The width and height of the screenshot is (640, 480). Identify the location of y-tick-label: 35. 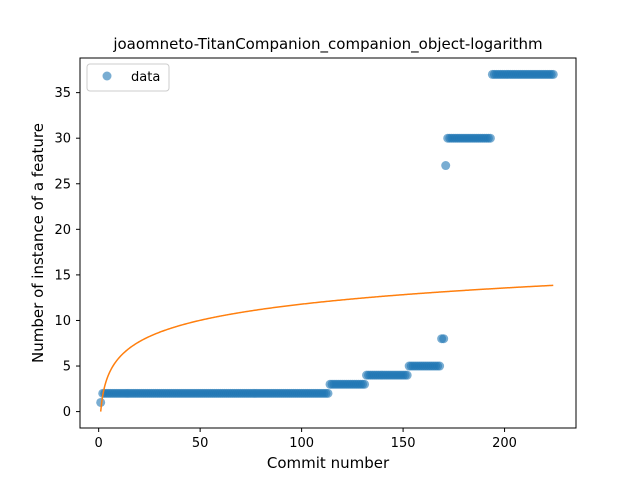
(62, 93).